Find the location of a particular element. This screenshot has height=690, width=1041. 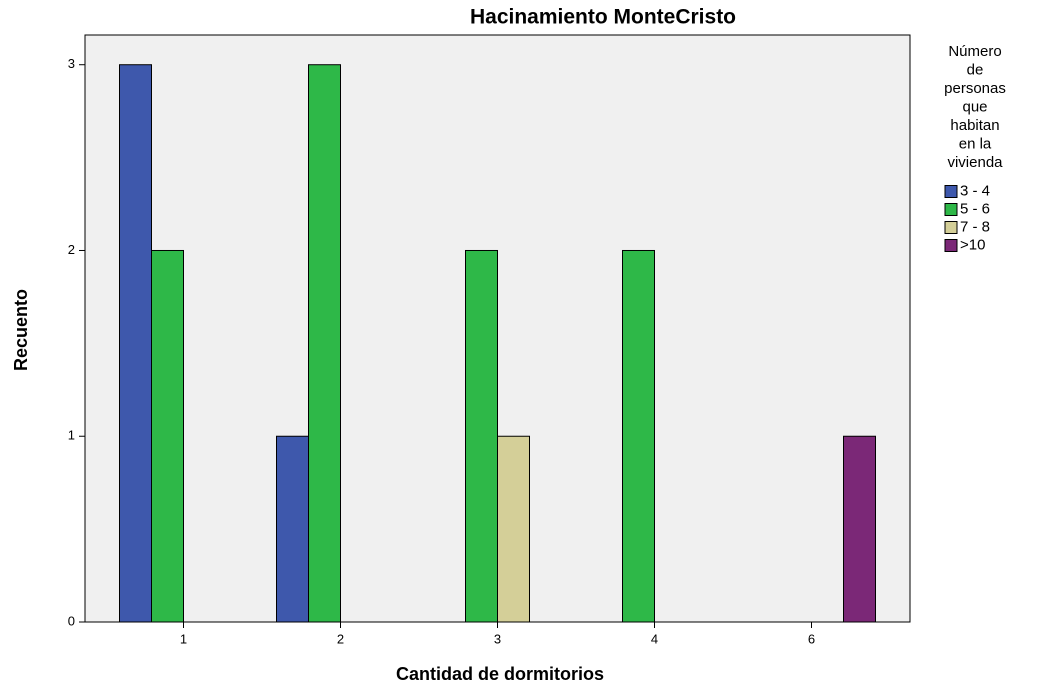

x-tick-label: 6 is located at coordinates (811, 638).